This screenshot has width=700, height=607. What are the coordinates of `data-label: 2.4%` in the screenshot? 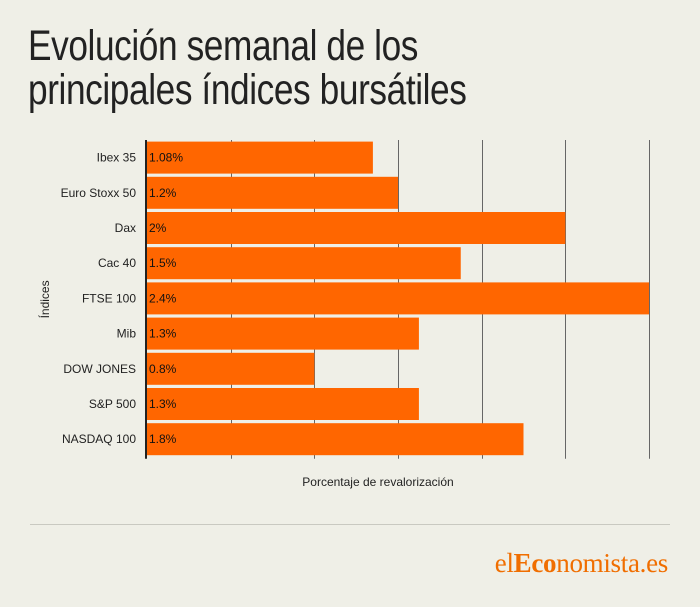 It's located at (163, 298).